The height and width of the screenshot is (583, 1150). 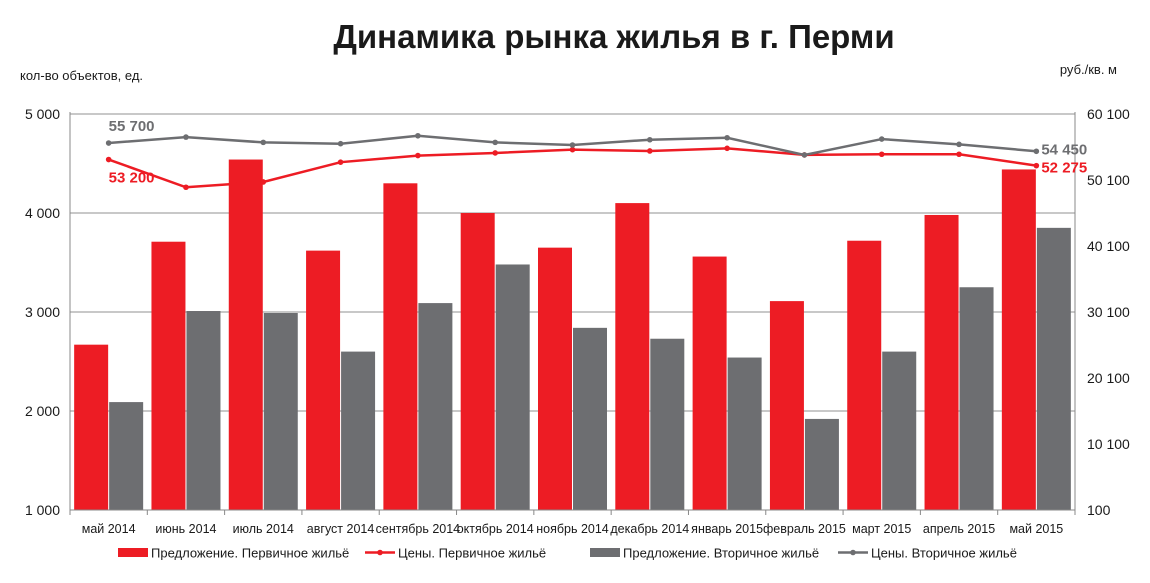 What do you see at coordinates (418, 529) in the screenshot?
I see `x-tick-label: сентябрь 2014` at bounding box center [418, 529].